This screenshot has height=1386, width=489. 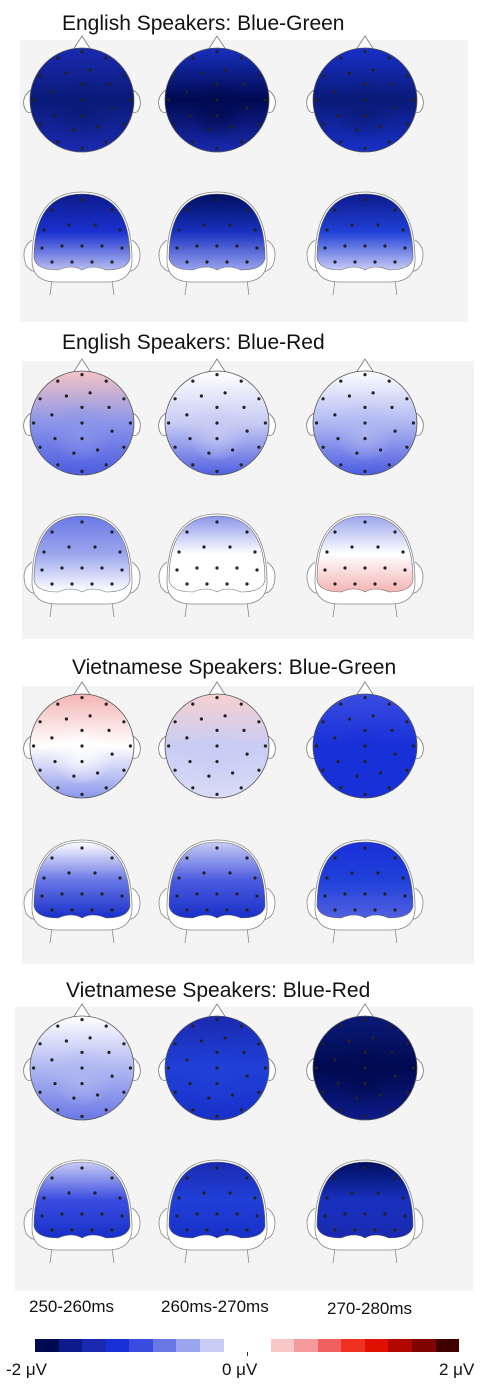 What do you see at coordinates (216, 1211) in the screenshot?
I see `topomap-back-view-s4-t2` at bounding box center [216, 1211].